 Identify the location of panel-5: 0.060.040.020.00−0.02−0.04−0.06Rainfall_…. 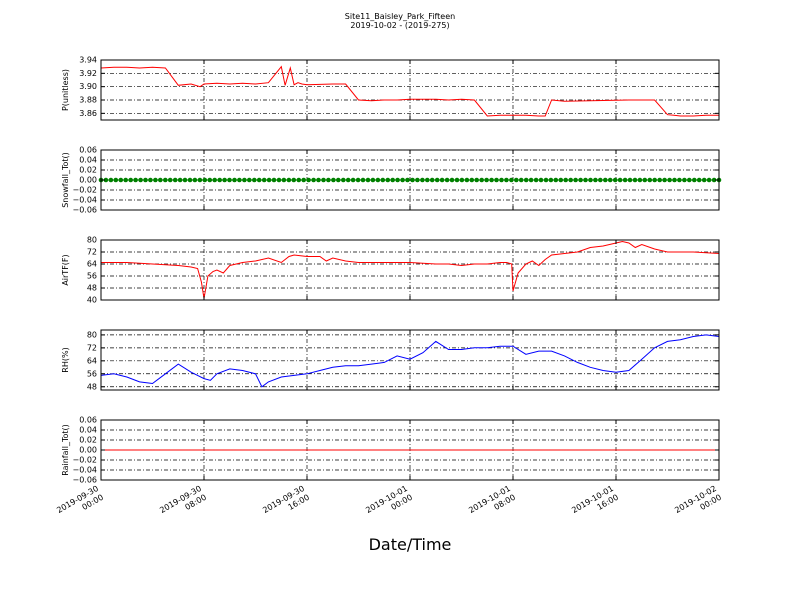
(390, 450).